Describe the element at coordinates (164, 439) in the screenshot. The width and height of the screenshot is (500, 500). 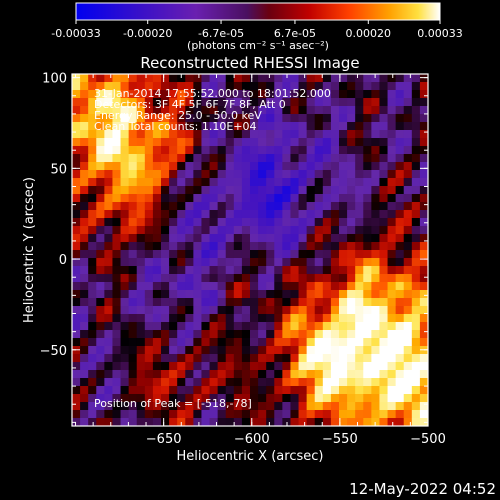
I see `x-tick-label: −650` at that location.